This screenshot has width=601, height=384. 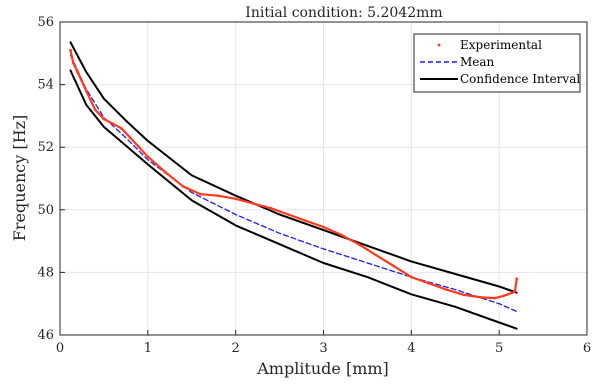 What do you see at coordinates (148, 348) in the screenshot?
I see `x-tick-label: 1` at bounding box center [148, 348].